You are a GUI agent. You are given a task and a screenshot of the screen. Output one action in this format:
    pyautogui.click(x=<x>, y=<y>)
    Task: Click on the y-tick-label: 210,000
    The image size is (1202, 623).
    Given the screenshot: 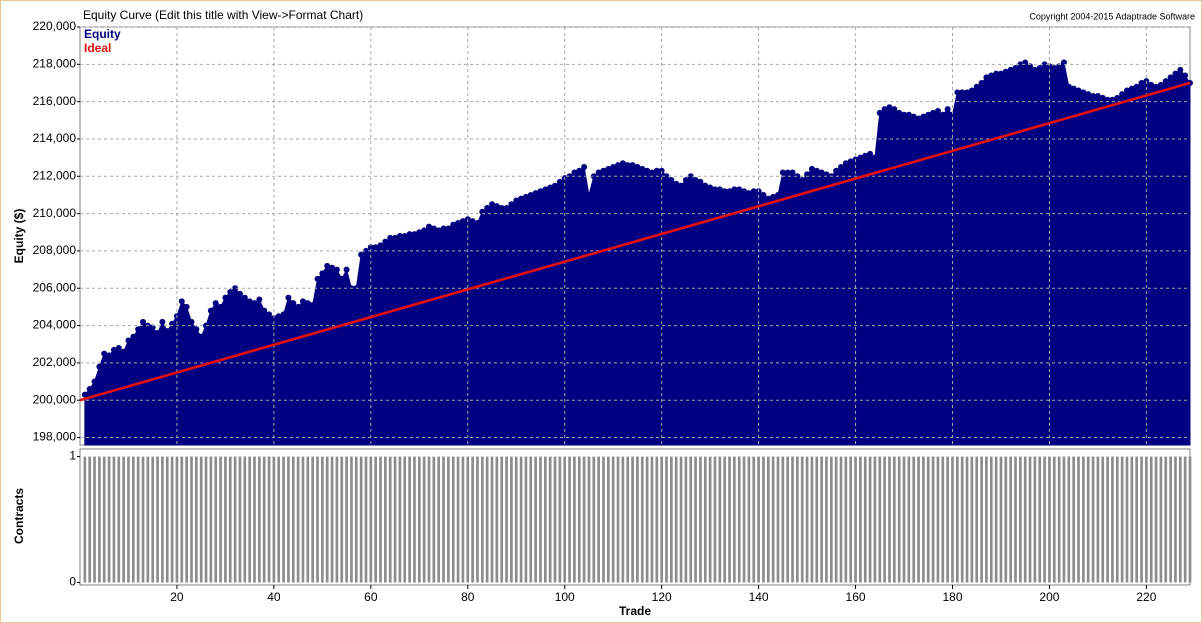 What is the action you would take?
    pyautogui.click(x=55, y=213)
    